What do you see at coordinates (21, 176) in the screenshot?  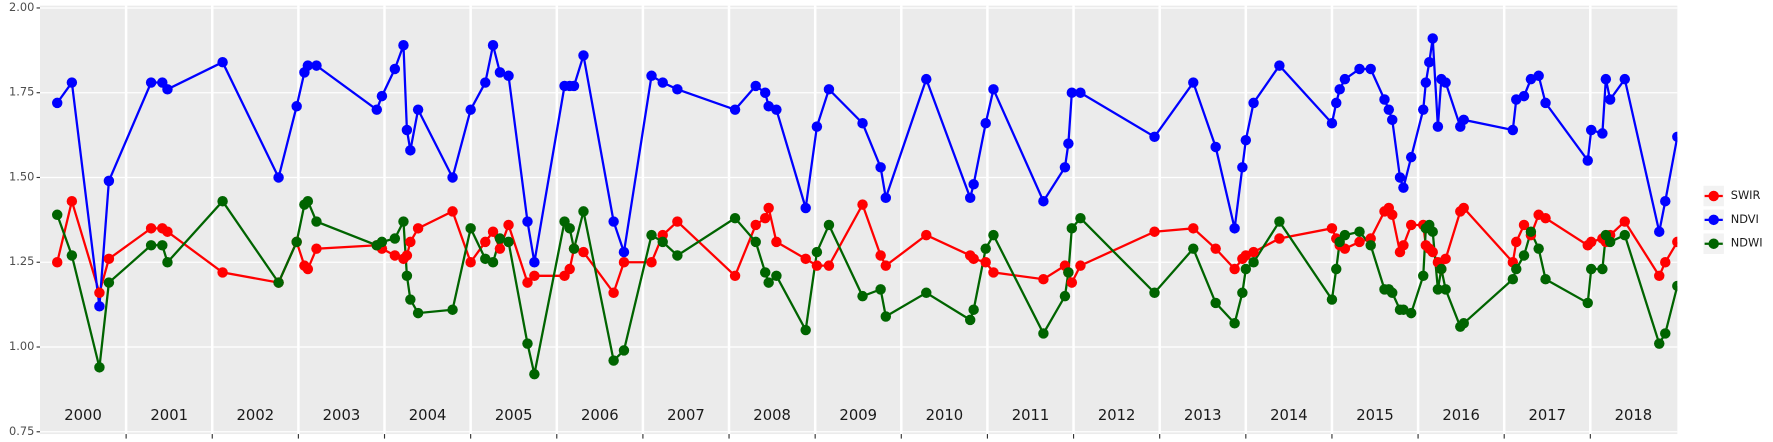 I see `y-tick-label: 1.50` at bounding box center [21, 176].